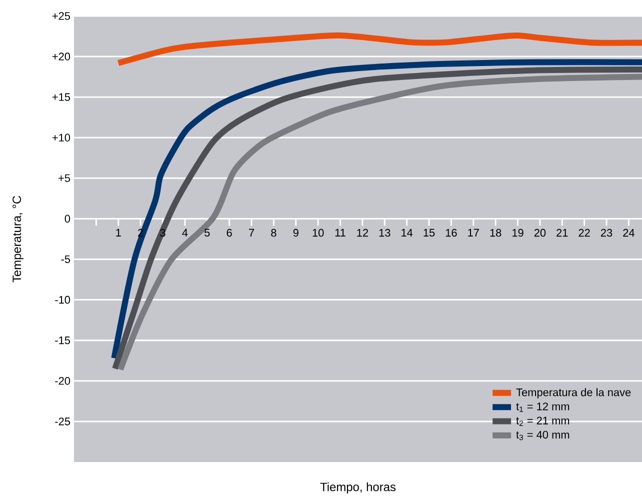 The width and height of the screenshot is (642, 498). Describe the element at coordinates (518, 232) in the screenshot. I see `x-tick-label: 19` at that location.